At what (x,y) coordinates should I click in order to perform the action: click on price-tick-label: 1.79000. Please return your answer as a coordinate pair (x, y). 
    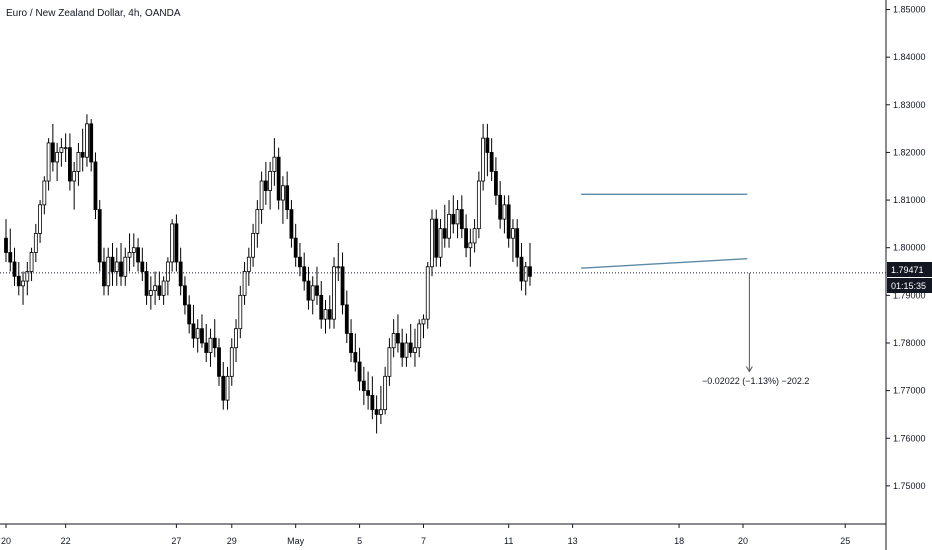
    Looking at the image, I should click on (909, 295).